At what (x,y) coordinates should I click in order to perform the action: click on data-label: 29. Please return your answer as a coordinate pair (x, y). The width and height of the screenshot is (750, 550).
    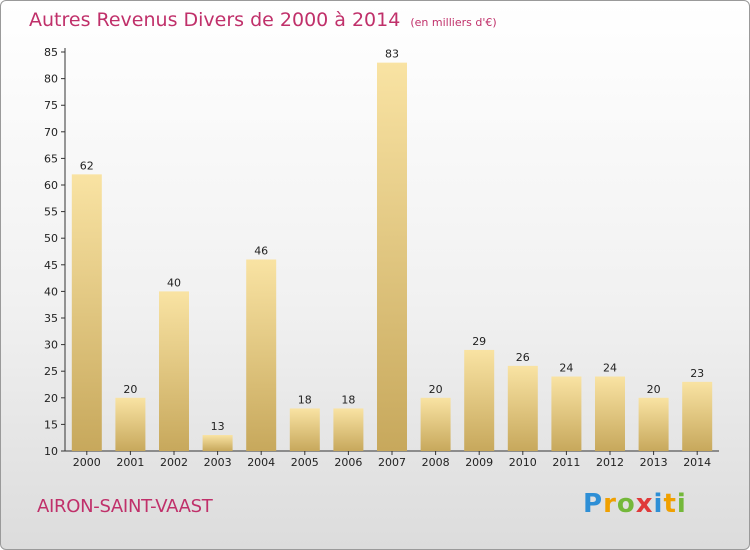
    Looking at the image, I should click on (479, 341).